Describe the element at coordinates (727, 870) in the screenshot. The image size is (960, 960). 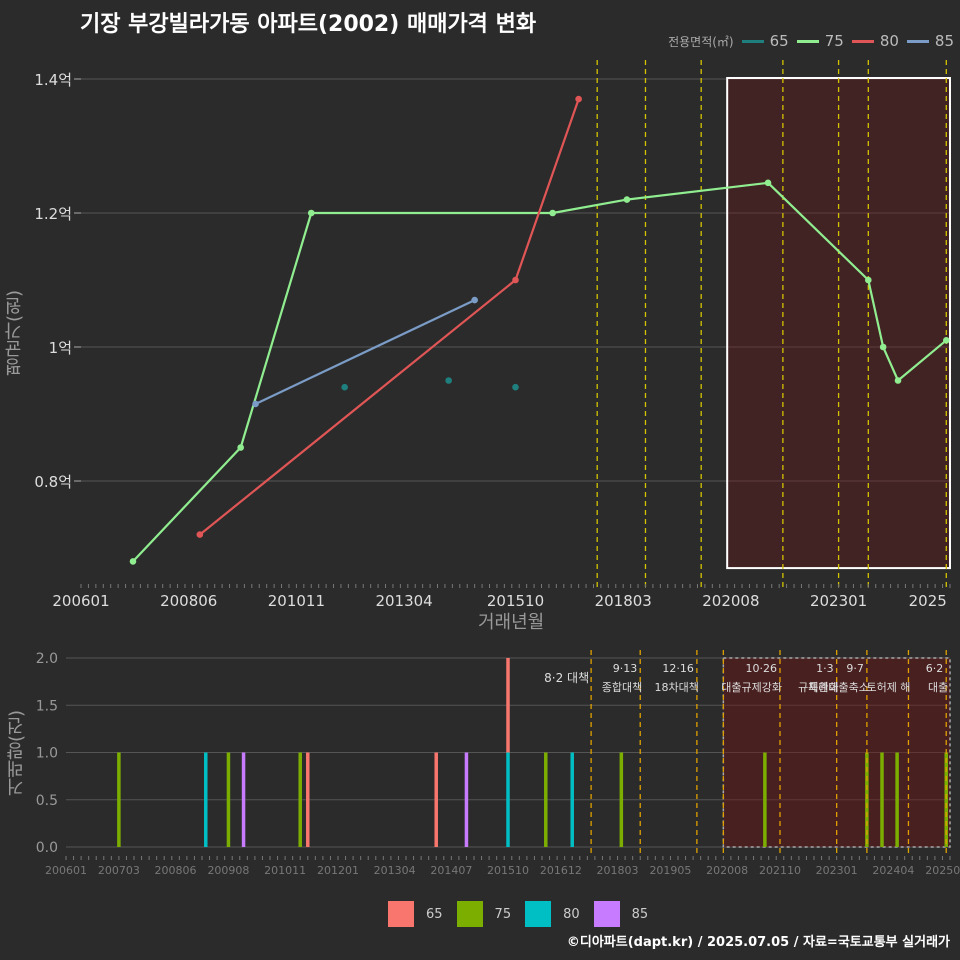
I see `volume-x-tick-label: 202008` at that location.